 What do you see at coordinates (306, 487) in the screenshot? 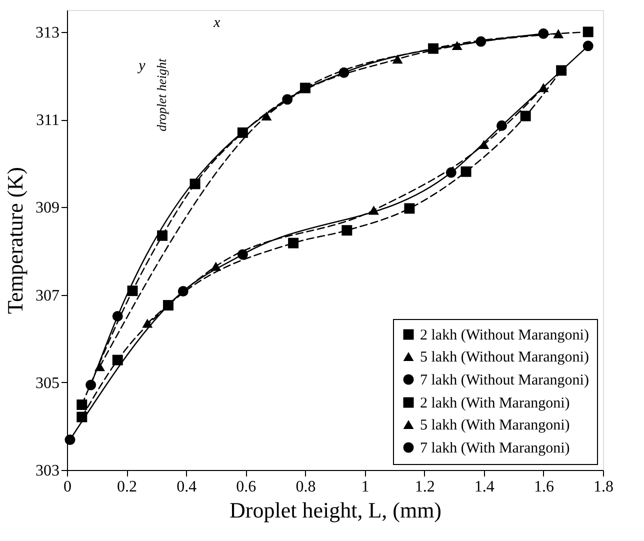
I see `x-tick-label: 0.8` at bounding box center [306, 487].